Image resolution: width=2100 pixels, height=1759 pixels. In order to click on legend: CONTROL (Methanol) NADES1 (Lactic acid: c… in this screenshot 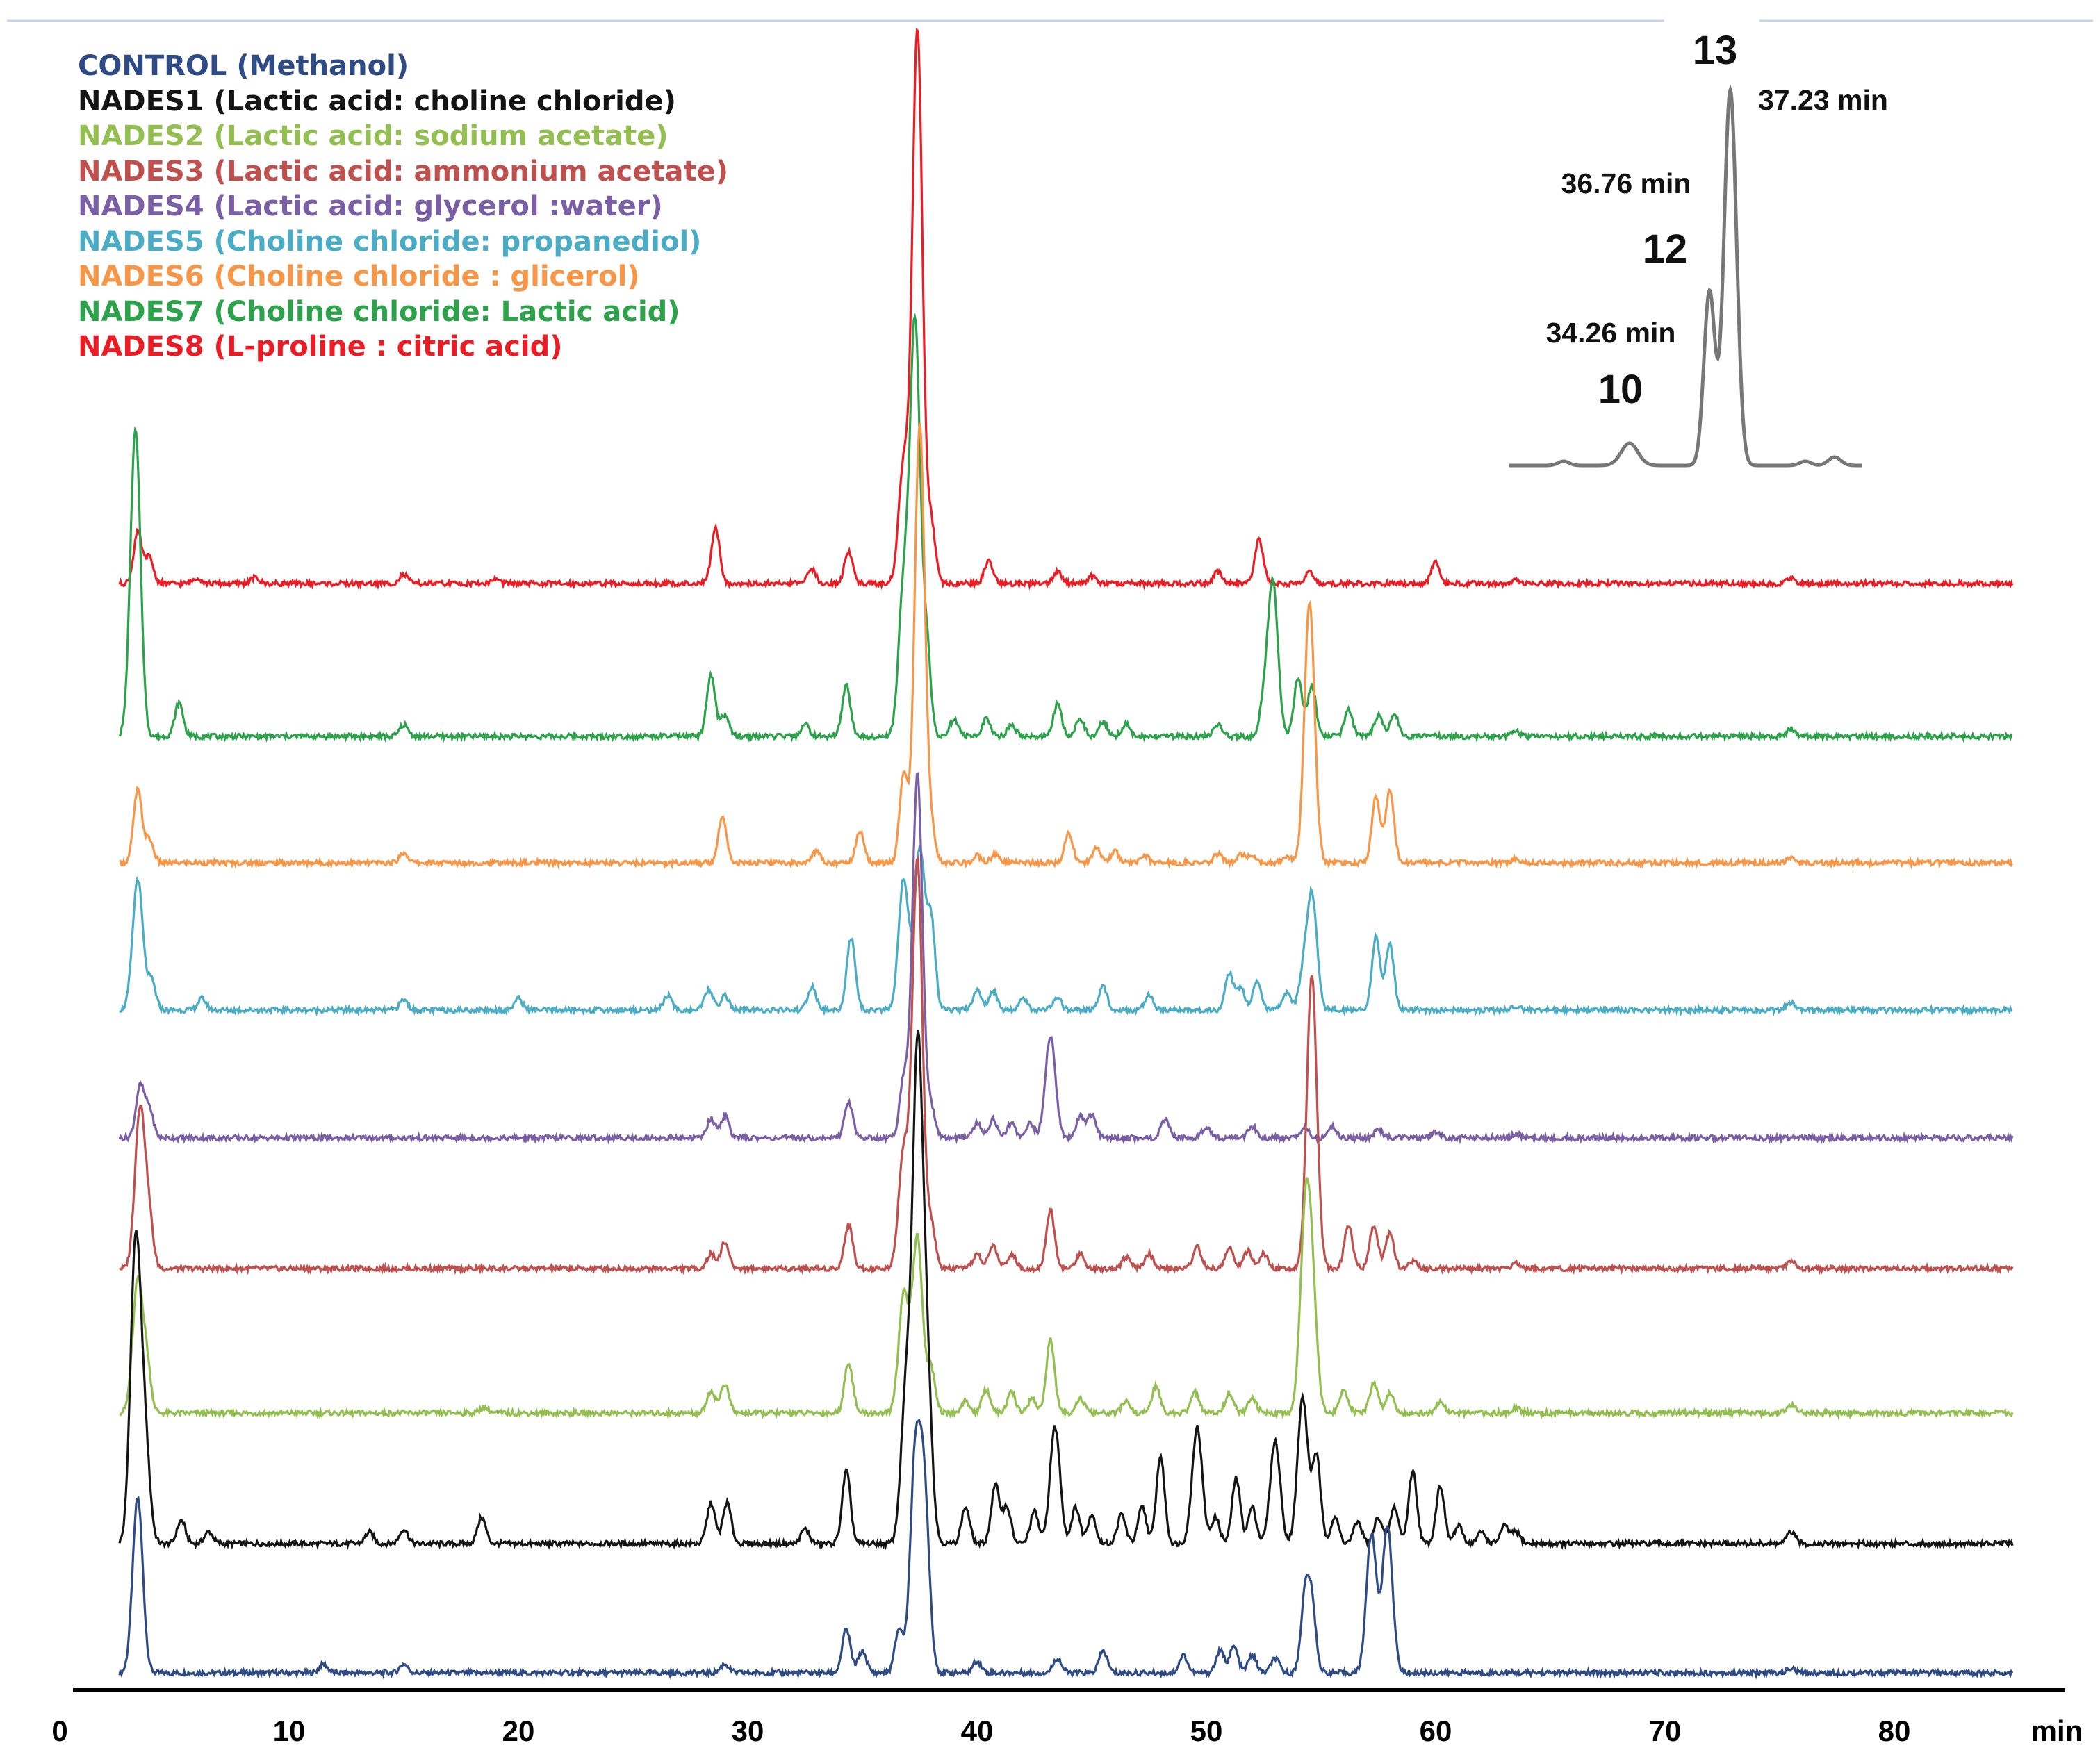, I will do `click(403, 207)`.